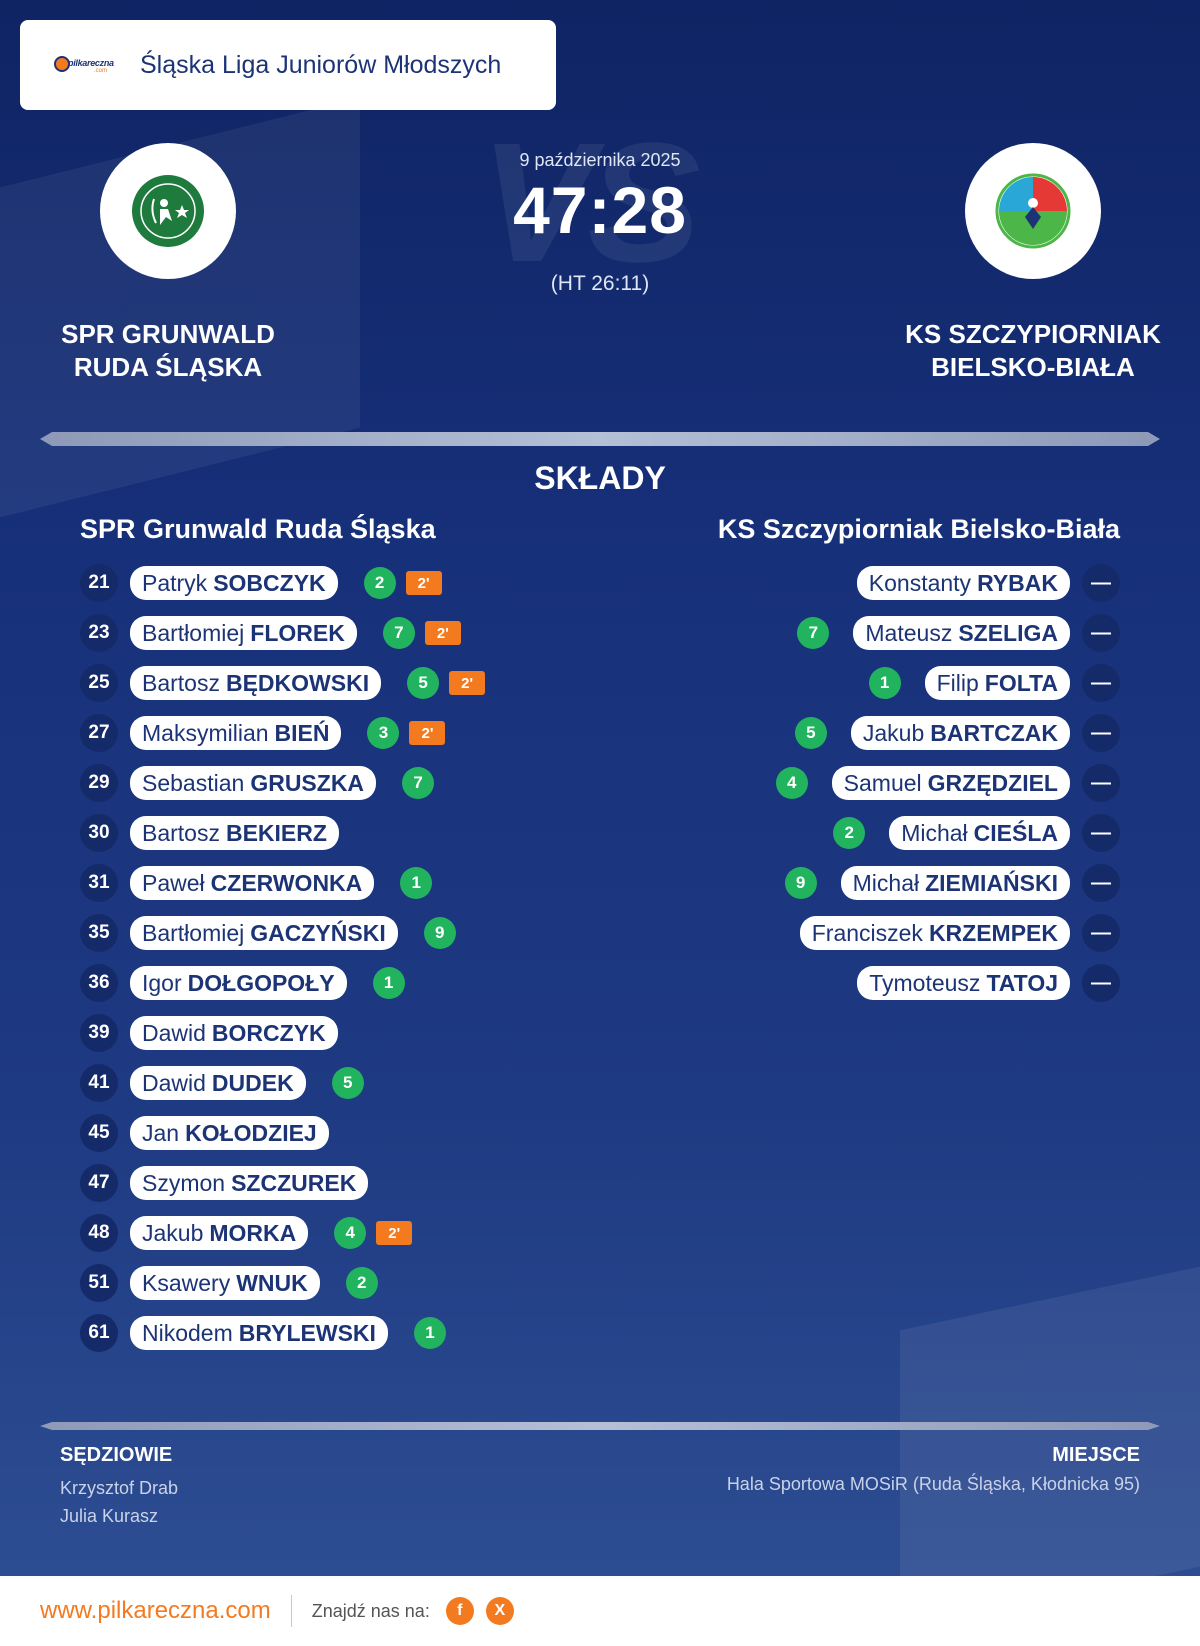  I want to click on player-number: 25, so click(99, 683).